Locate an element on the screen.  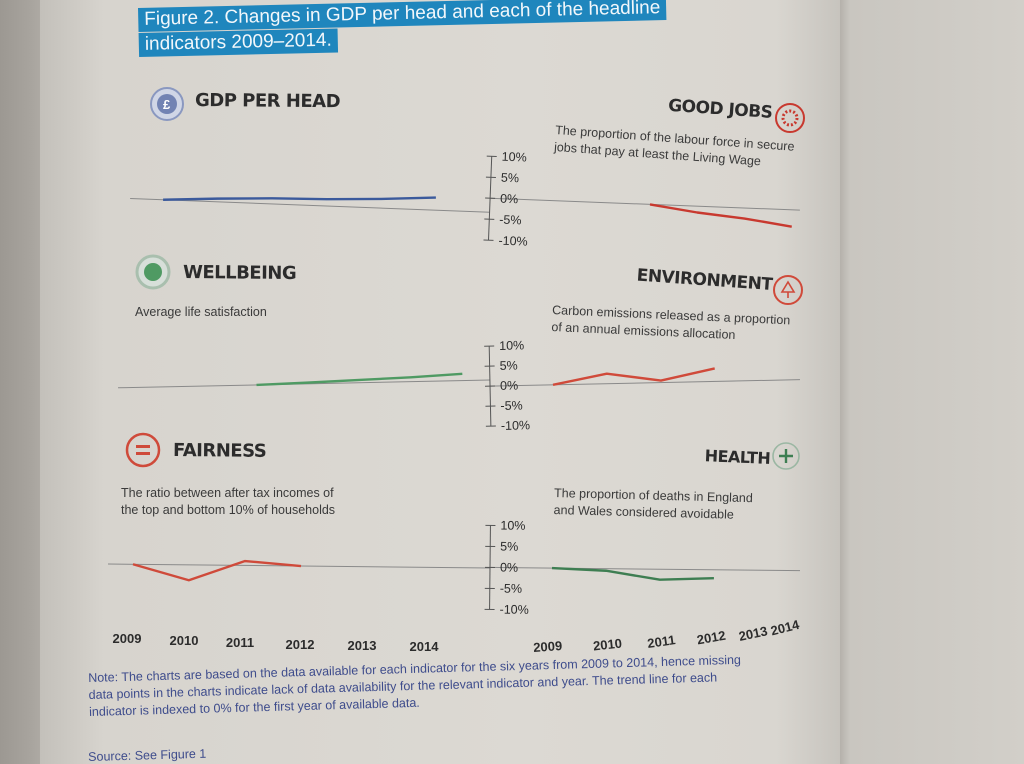
tree-icon-shape is located at coordinates (788, 289).